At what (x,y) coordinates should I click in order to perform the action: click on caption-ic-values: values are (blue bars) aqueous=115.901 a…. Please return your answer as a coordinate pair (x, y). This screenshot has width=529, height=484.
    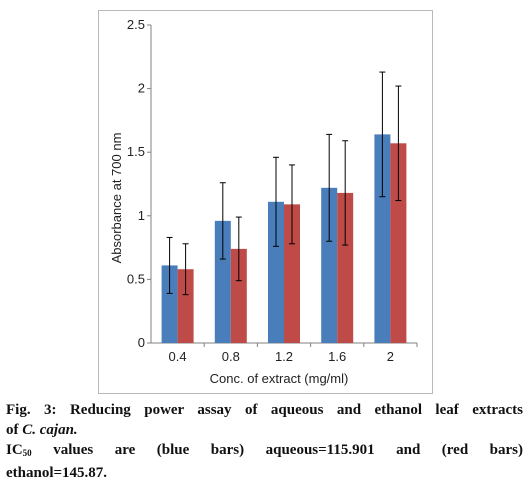
    Looking at the image, I should click on (288, 450).